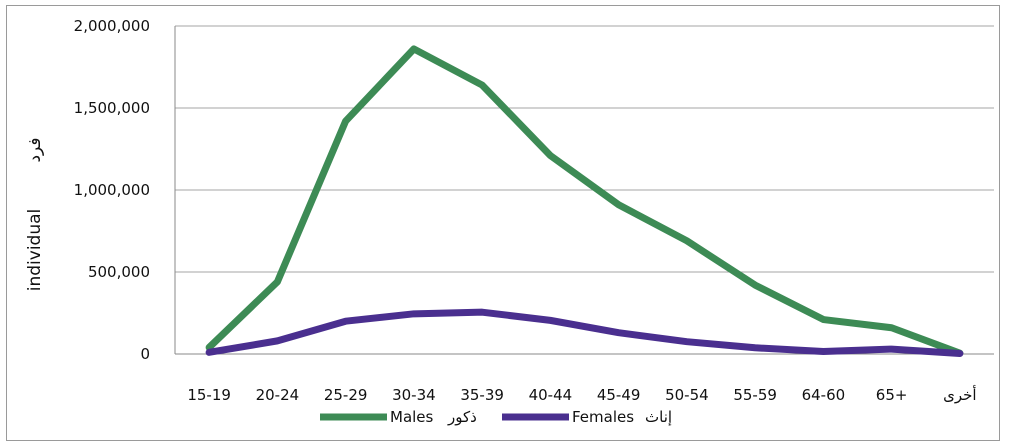 The height and width of the screenshot is (447, 1010). What do you see at coordinates (687, 395) in the screenshot?
I see `x-tick-label: 50-54` at bounding box center [687, 395].